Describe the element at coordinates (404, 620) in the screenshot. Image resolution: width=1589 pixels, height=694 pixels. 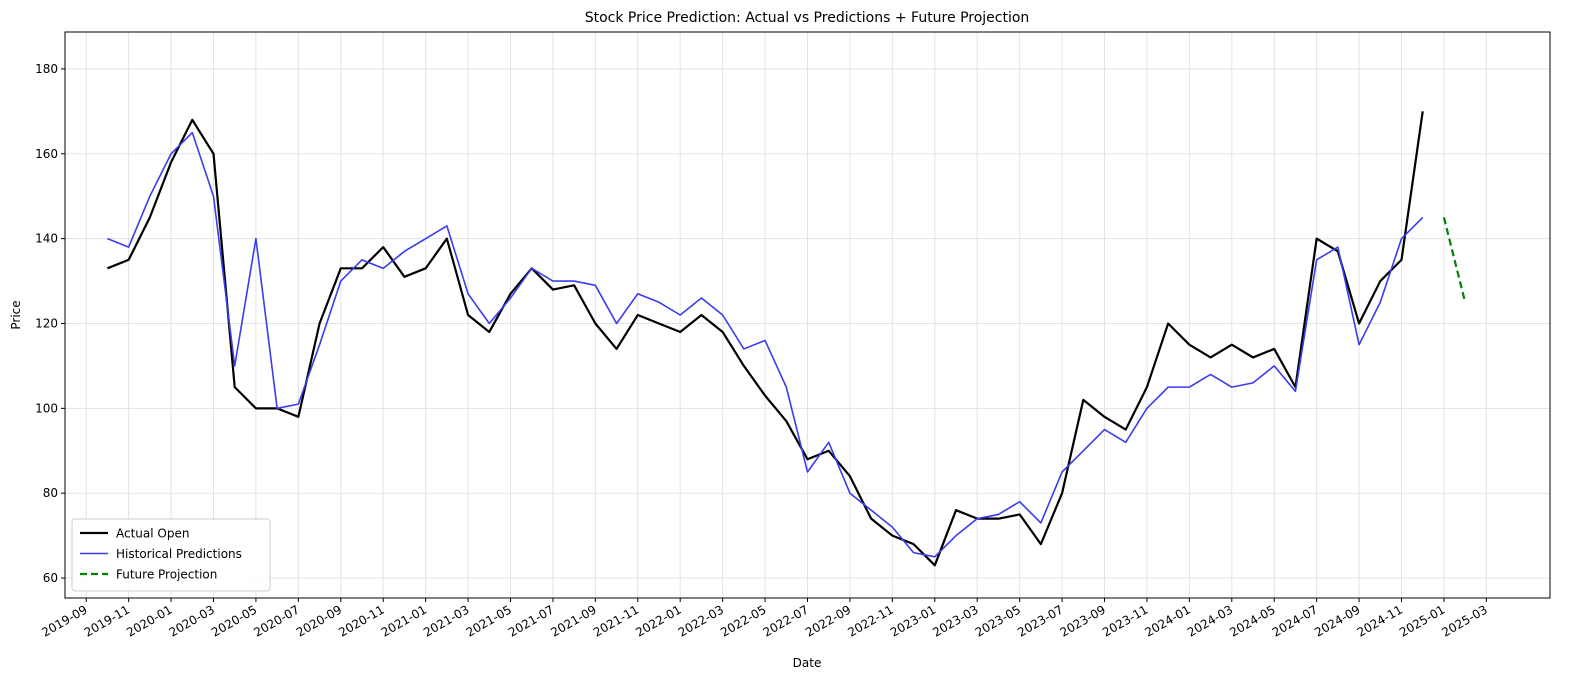
I see `x-tick-label: 2021-01` at that location.